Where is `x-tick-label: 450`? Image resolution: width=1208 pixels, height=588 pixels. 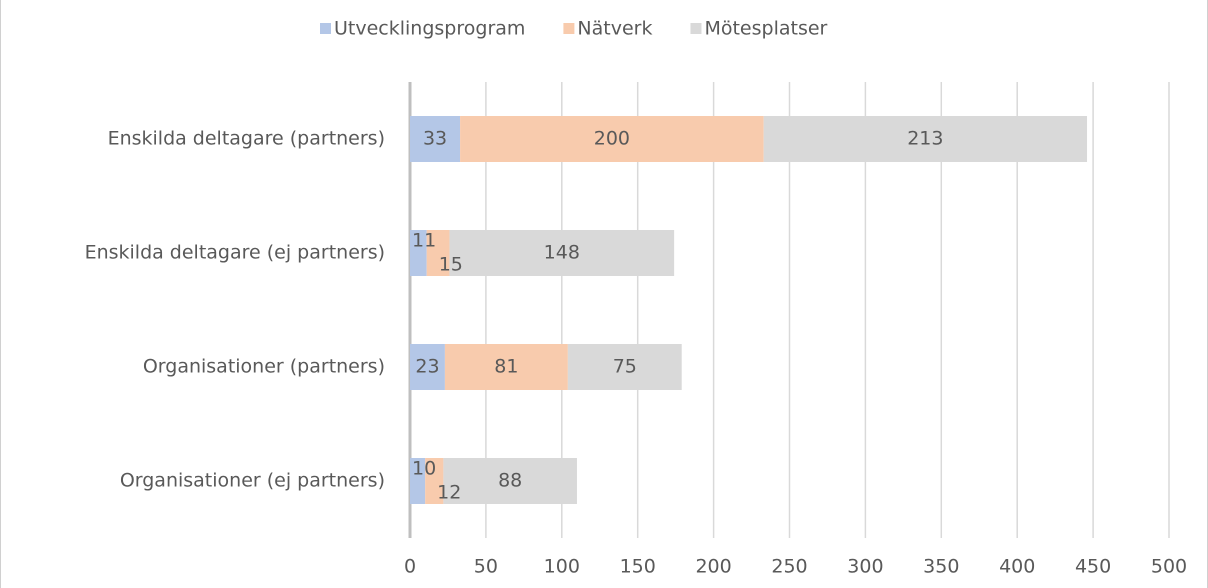 x-tick-label: 450 is located at coordinates (1093, 567).